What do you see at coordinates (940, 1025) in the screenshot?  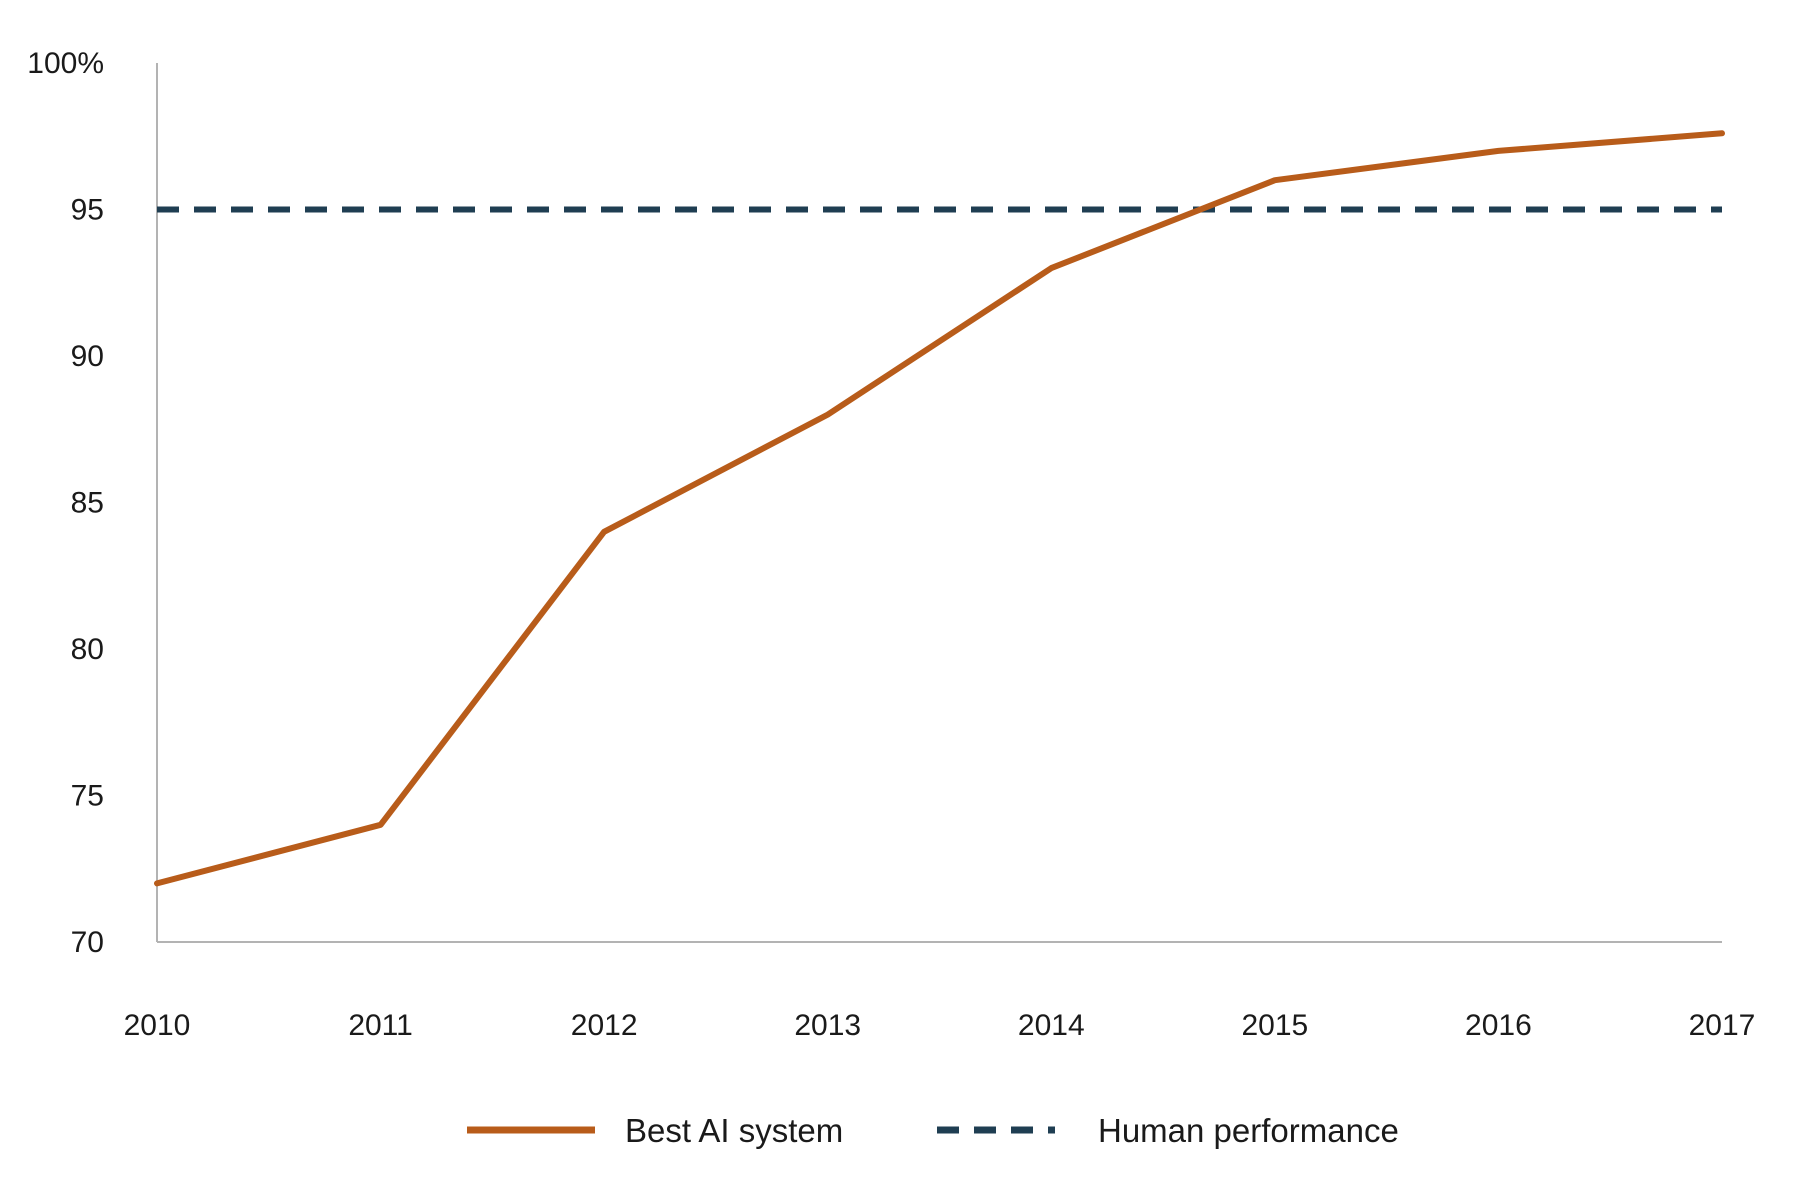 I see `x-axis-ticks: 2010 2011 2012 2013 2014 2015 2016 2017` at bounding box center [940, 1025].